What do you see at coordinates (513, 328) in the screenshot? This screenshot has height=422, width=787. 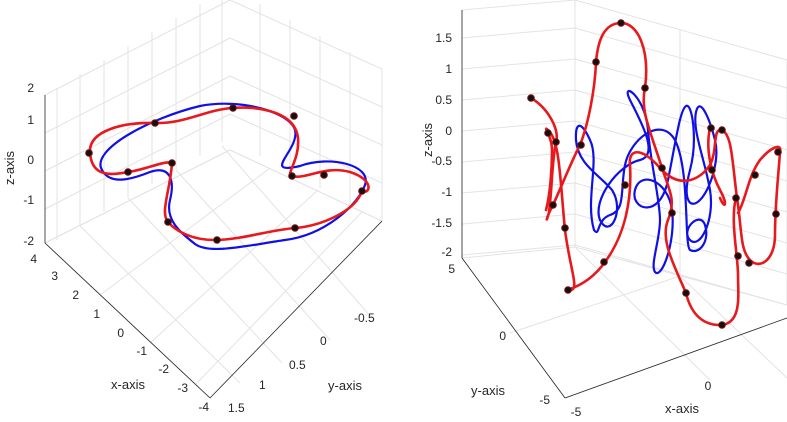 I see `right-y-axis-line` at bounding box center [513, 328].